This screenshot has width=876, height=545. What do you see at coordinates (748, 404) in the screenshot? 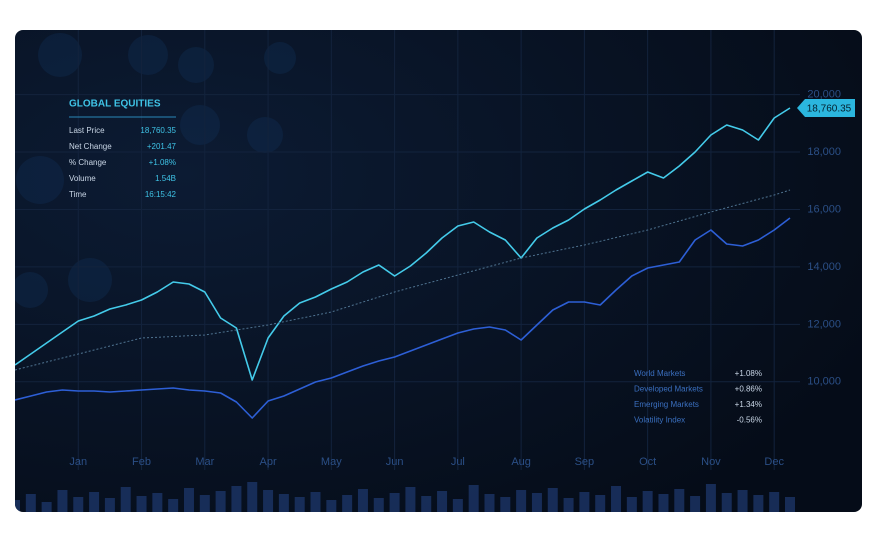
I see `market-value: +1.34%` at bounding box center [748, 404].